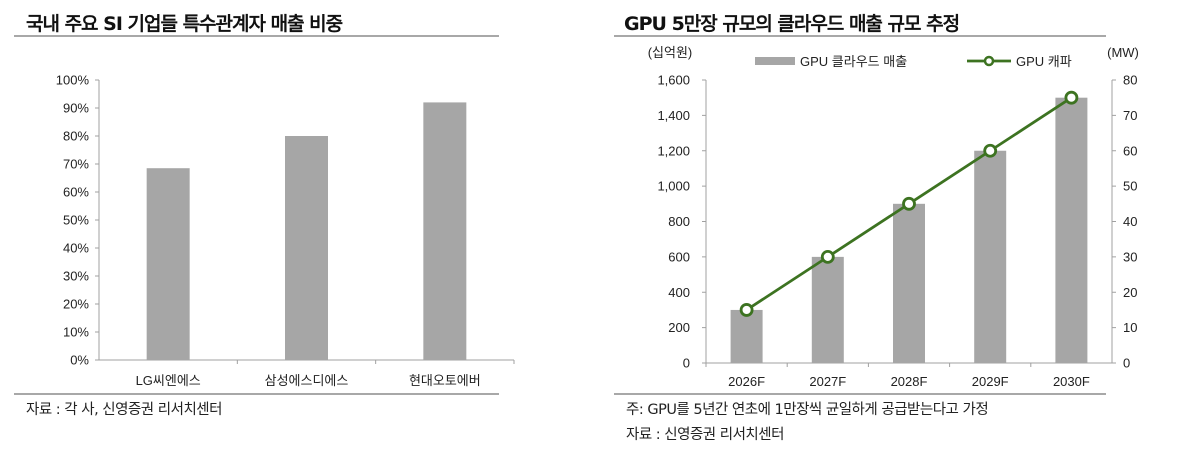 The height and width of the screenshot is (459, 1200). What do you see at coordinates (673, 115) in the screenshot?
I see `left-y-tick-label: 1,400` at bounding box center [673, 115].